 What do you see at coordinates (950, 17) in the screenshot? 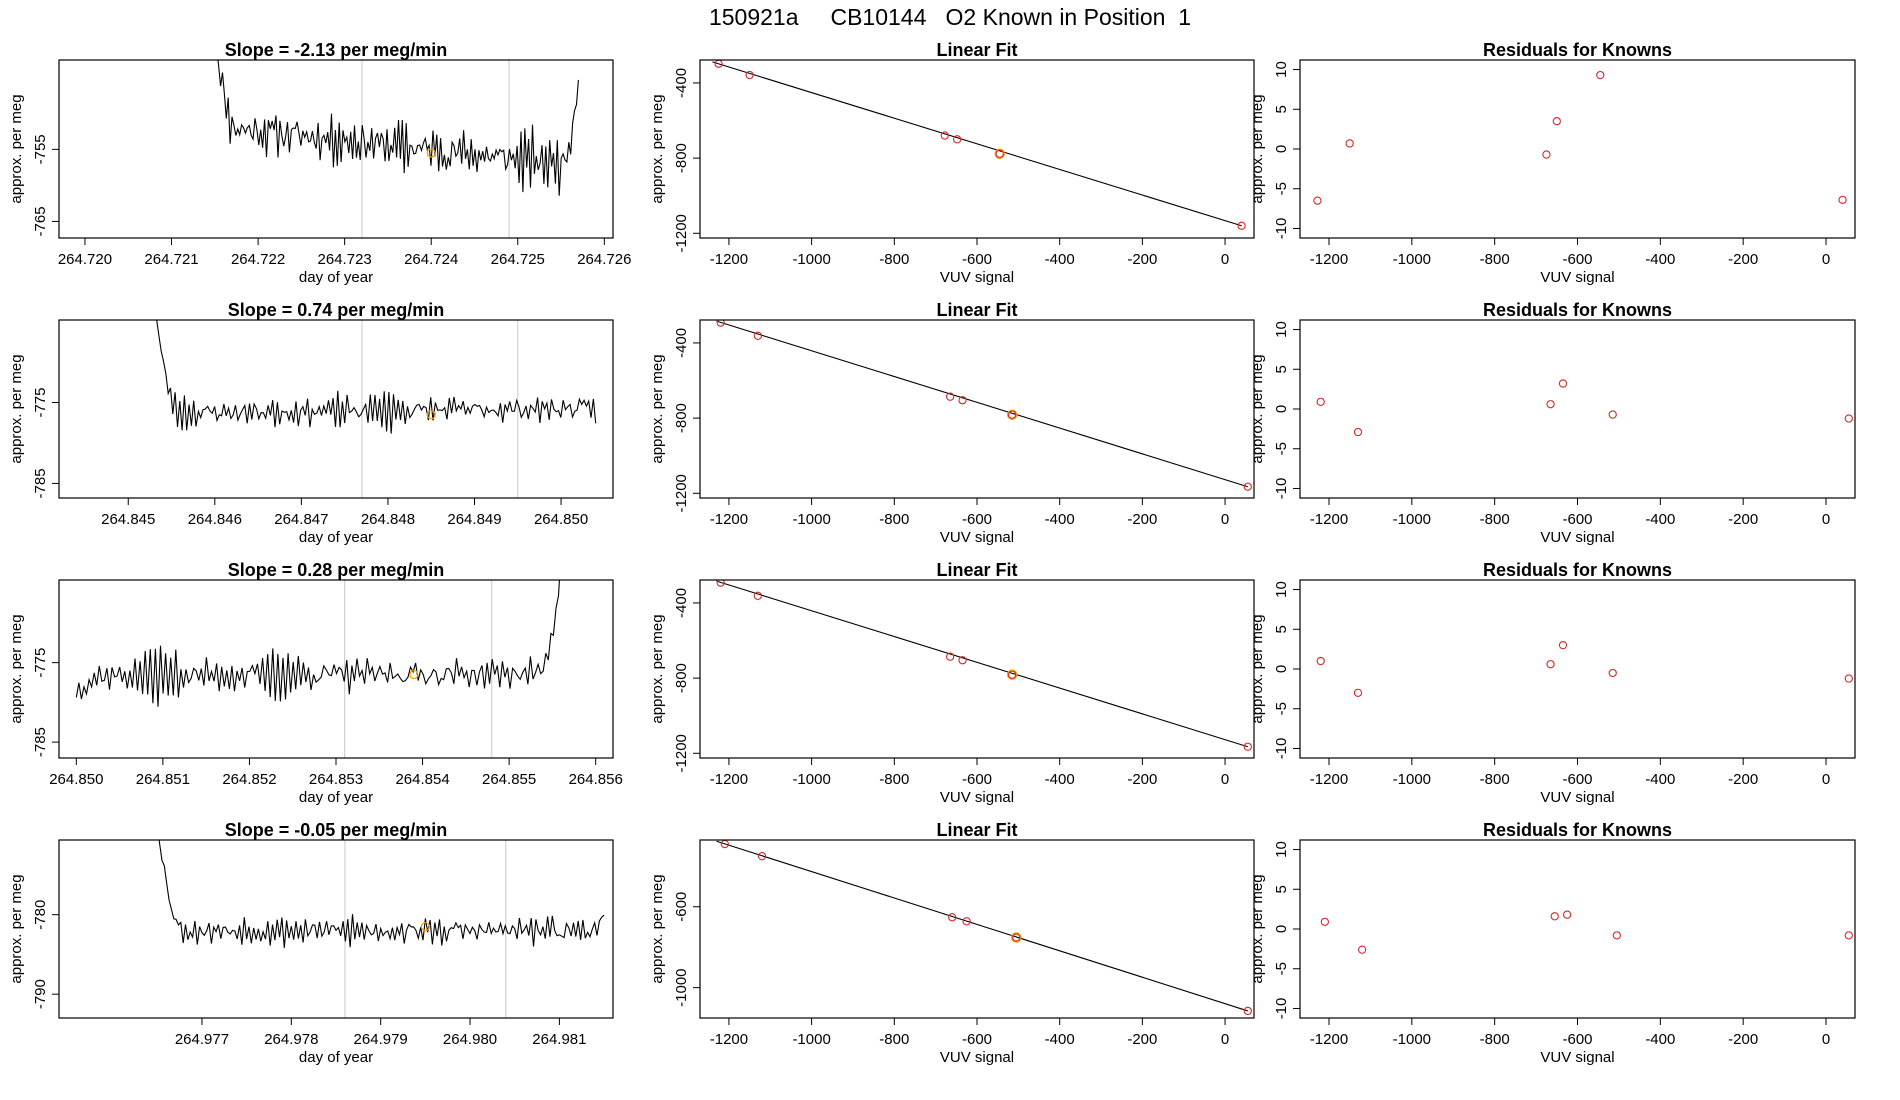
I see `figure-title: 150921a CB10144 O2 Known in Position 1` at bounding box center [950, 17].